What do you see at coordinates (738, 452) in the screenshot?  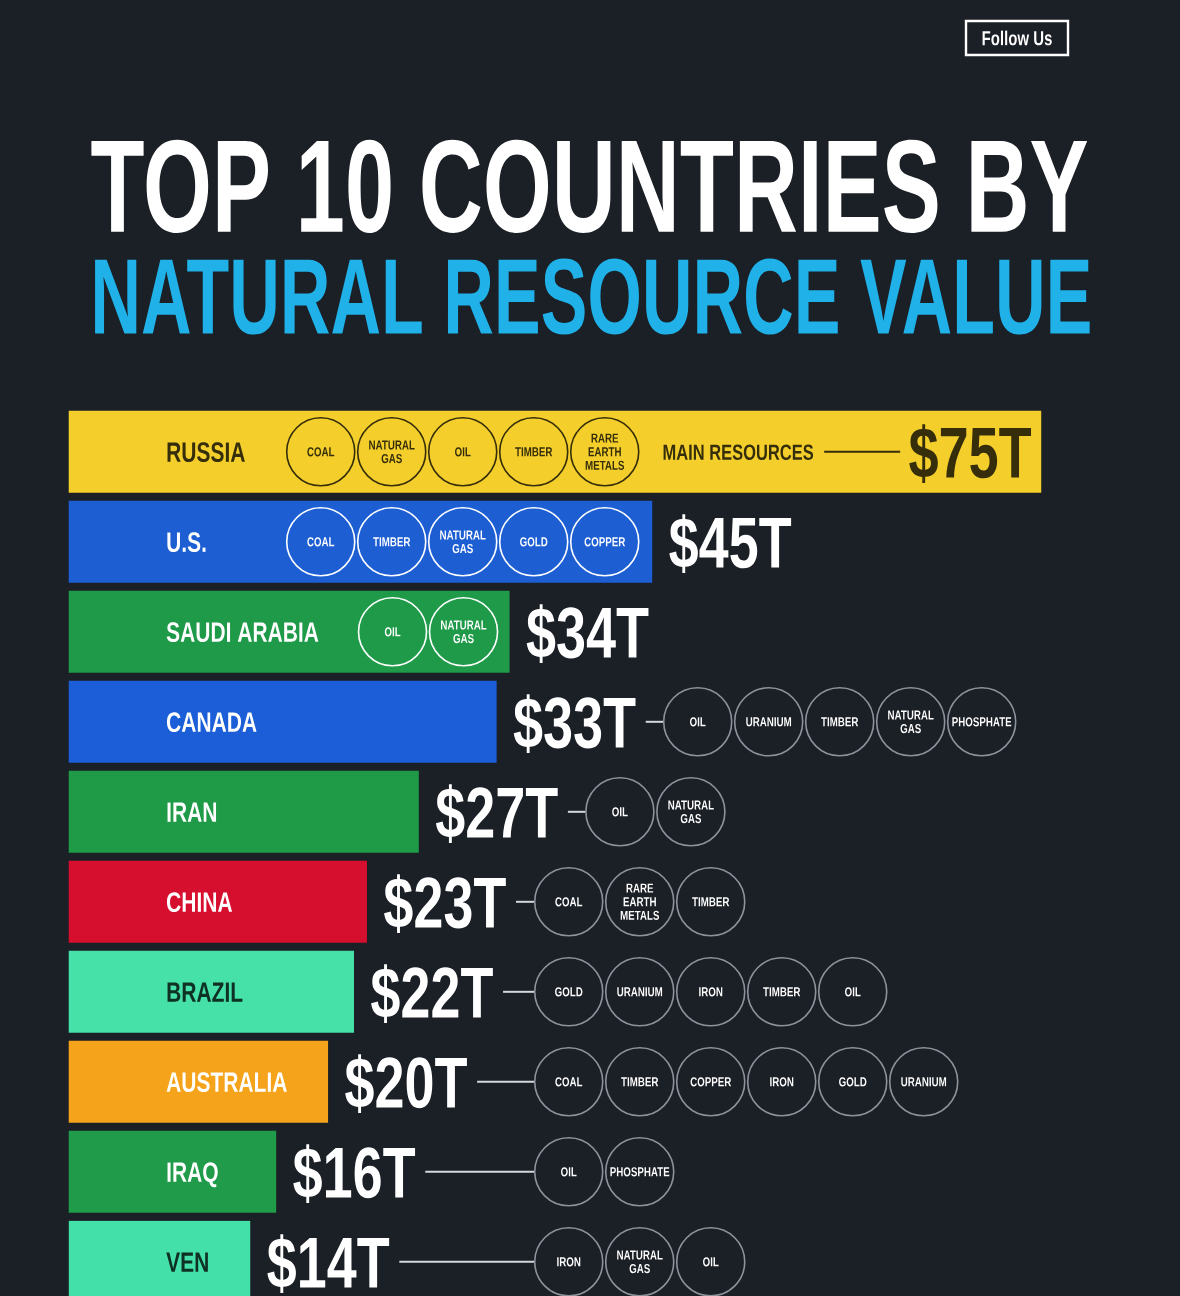 I see `annotation: MAIN RESOURCES` at bounding box center [738, 452].